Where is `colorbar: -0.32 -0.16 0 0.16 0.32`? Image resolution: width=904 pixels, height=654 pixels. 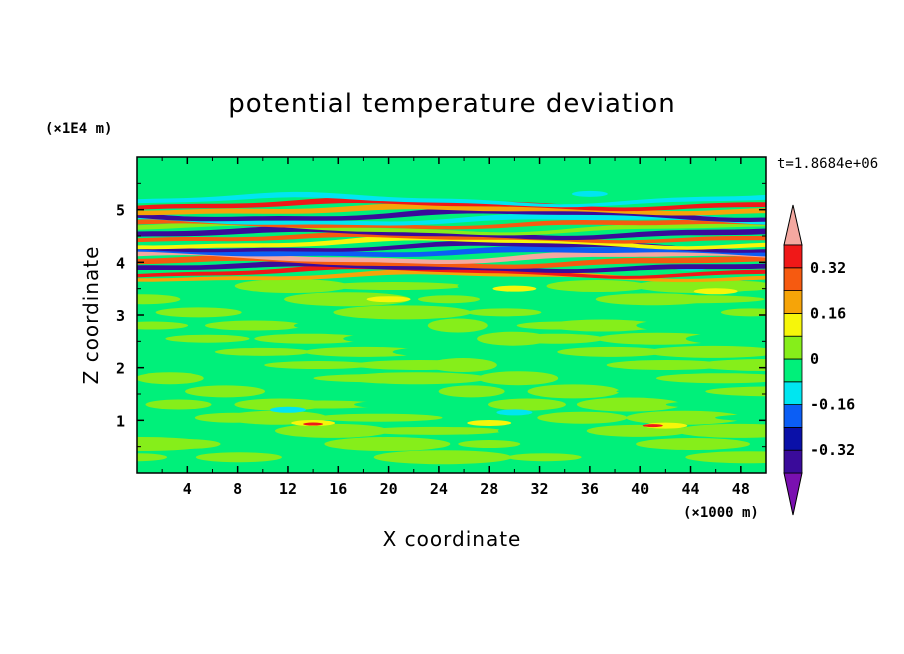 colorbar: -0.32 -0.16 0 0.16 0.32 is located at coordinates (819, 360).